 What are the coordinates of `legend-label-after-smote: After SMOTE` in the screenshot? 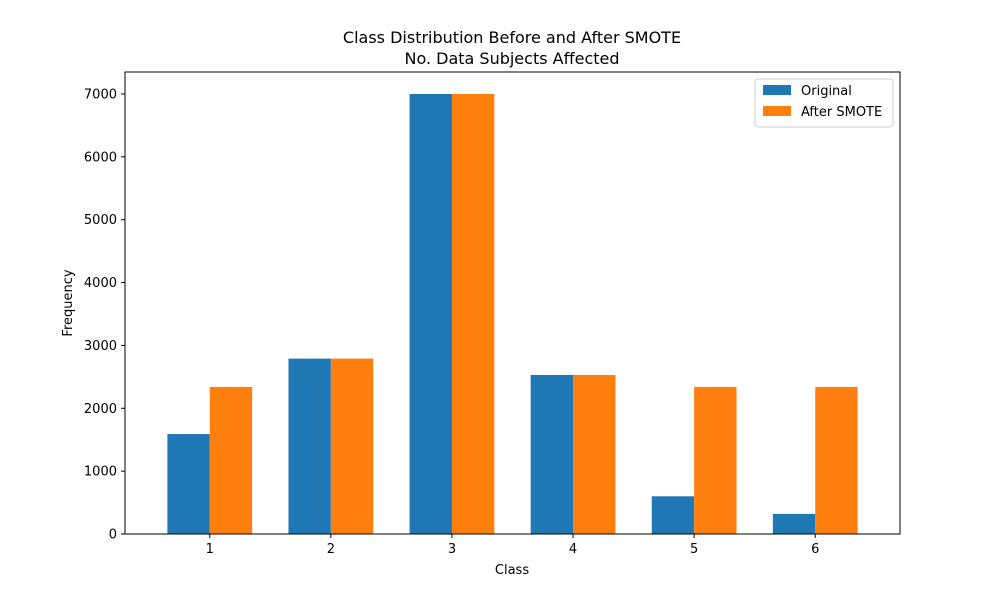 It's located at (841, 112).